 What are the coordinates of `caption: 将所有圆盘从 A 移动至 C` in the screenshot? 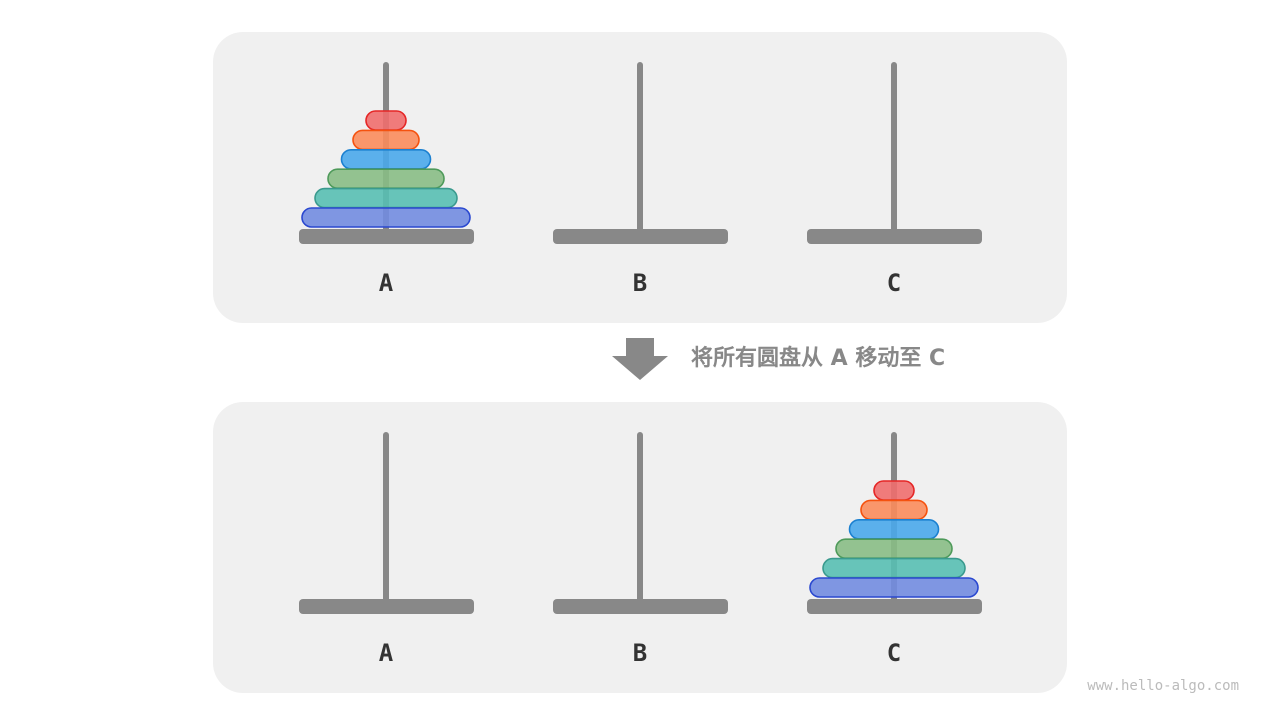 It's located at (818, 358).